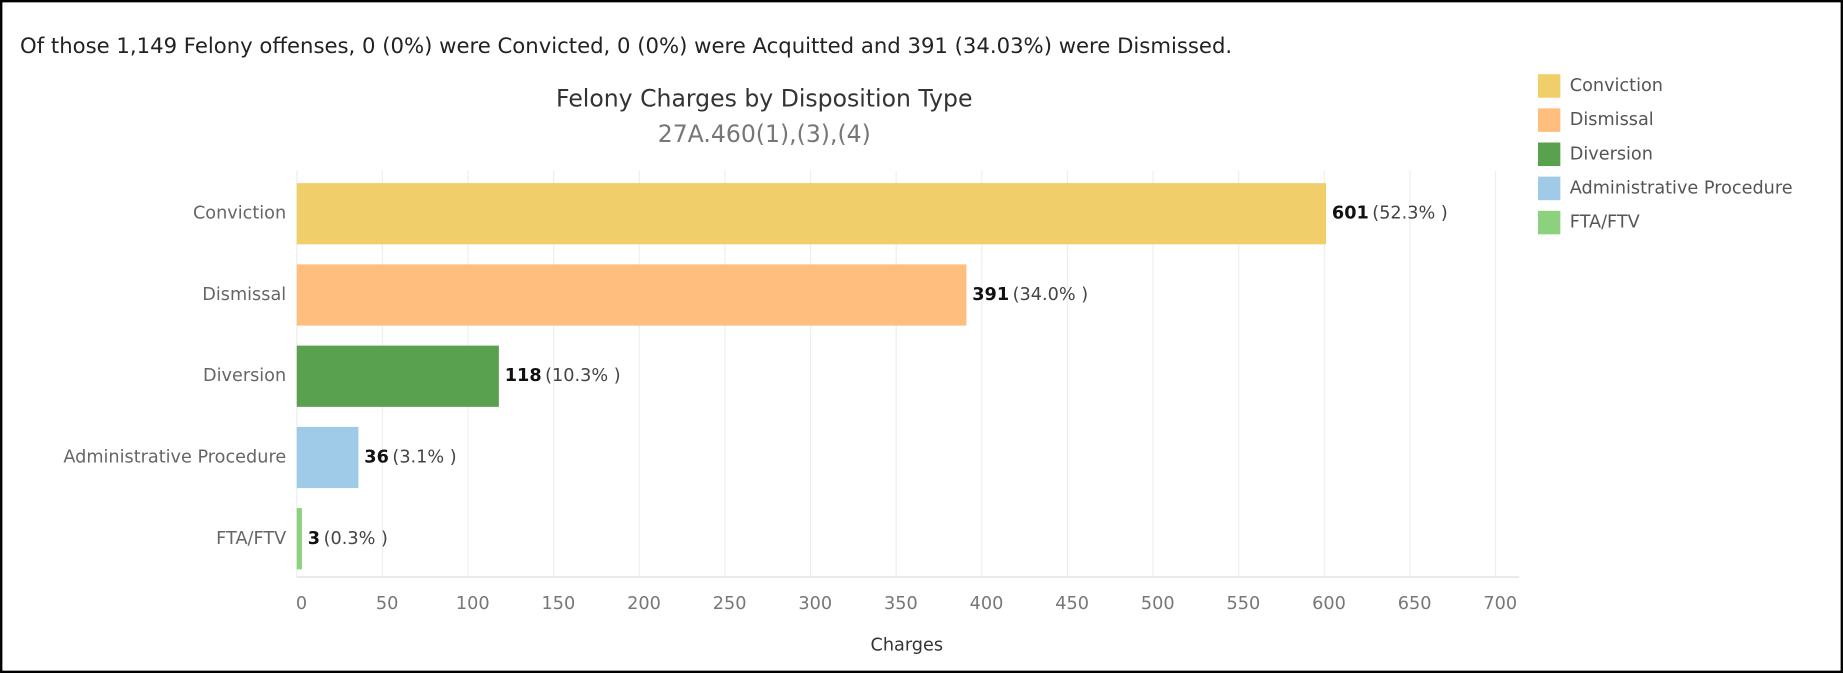 This screenshot has width=1843, height=673. Describe the element at coordinates (987, 604) in the screenshot. I see `x-tick-label: 400` at that location.